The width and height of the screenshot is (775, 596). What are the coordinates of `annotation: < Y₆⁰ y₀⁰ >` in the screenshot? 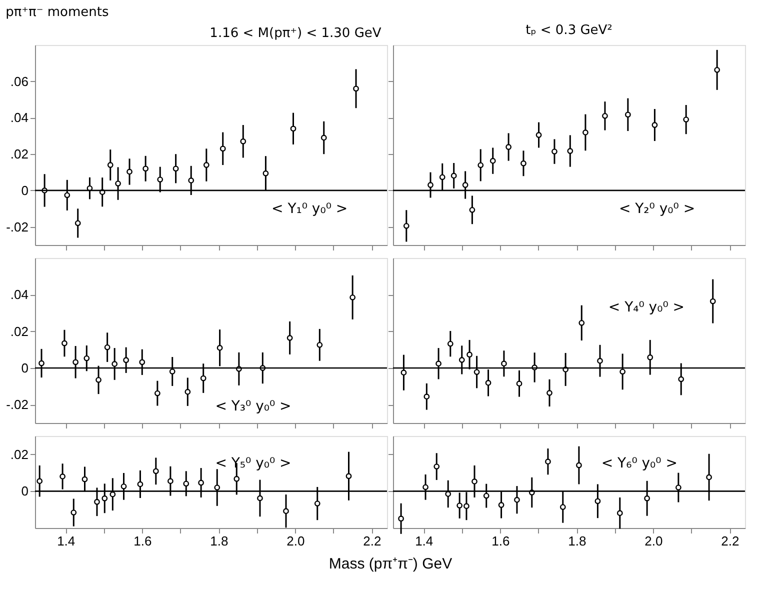 It's located at (639, 464).